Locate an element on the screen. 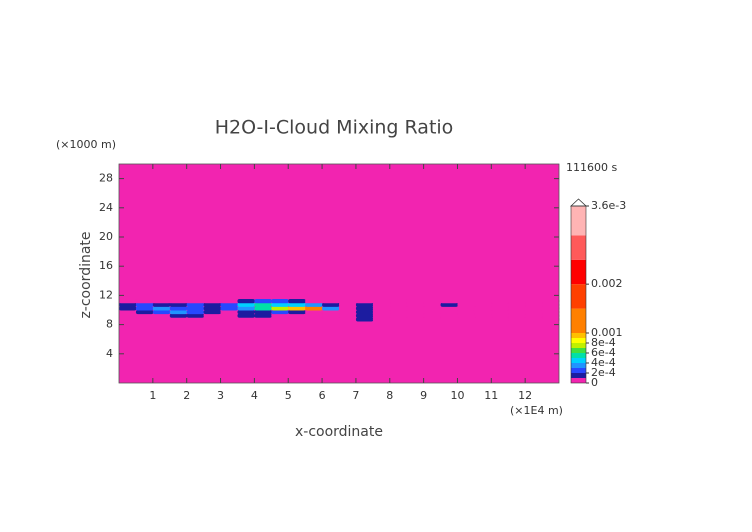 This screenshot has height=532, width=752. x-tick-label: 1 is located at coordinates (152, 395).